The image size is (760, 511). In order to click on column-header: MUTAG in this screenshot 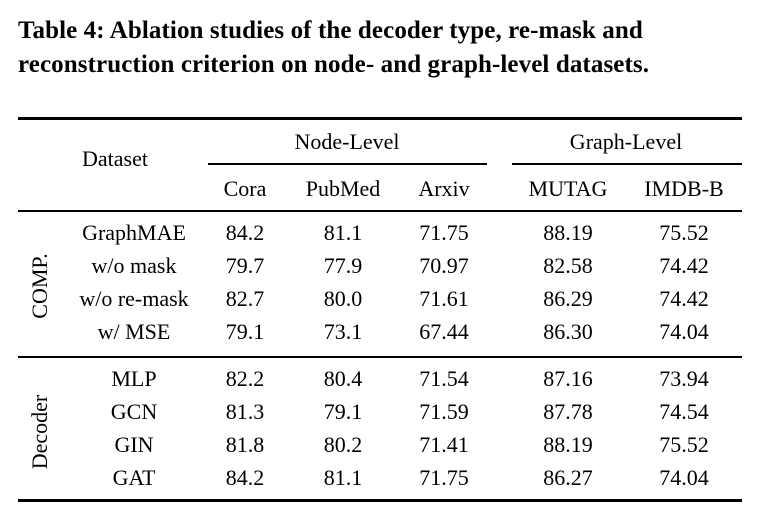, I will do `click(568, 188)`.